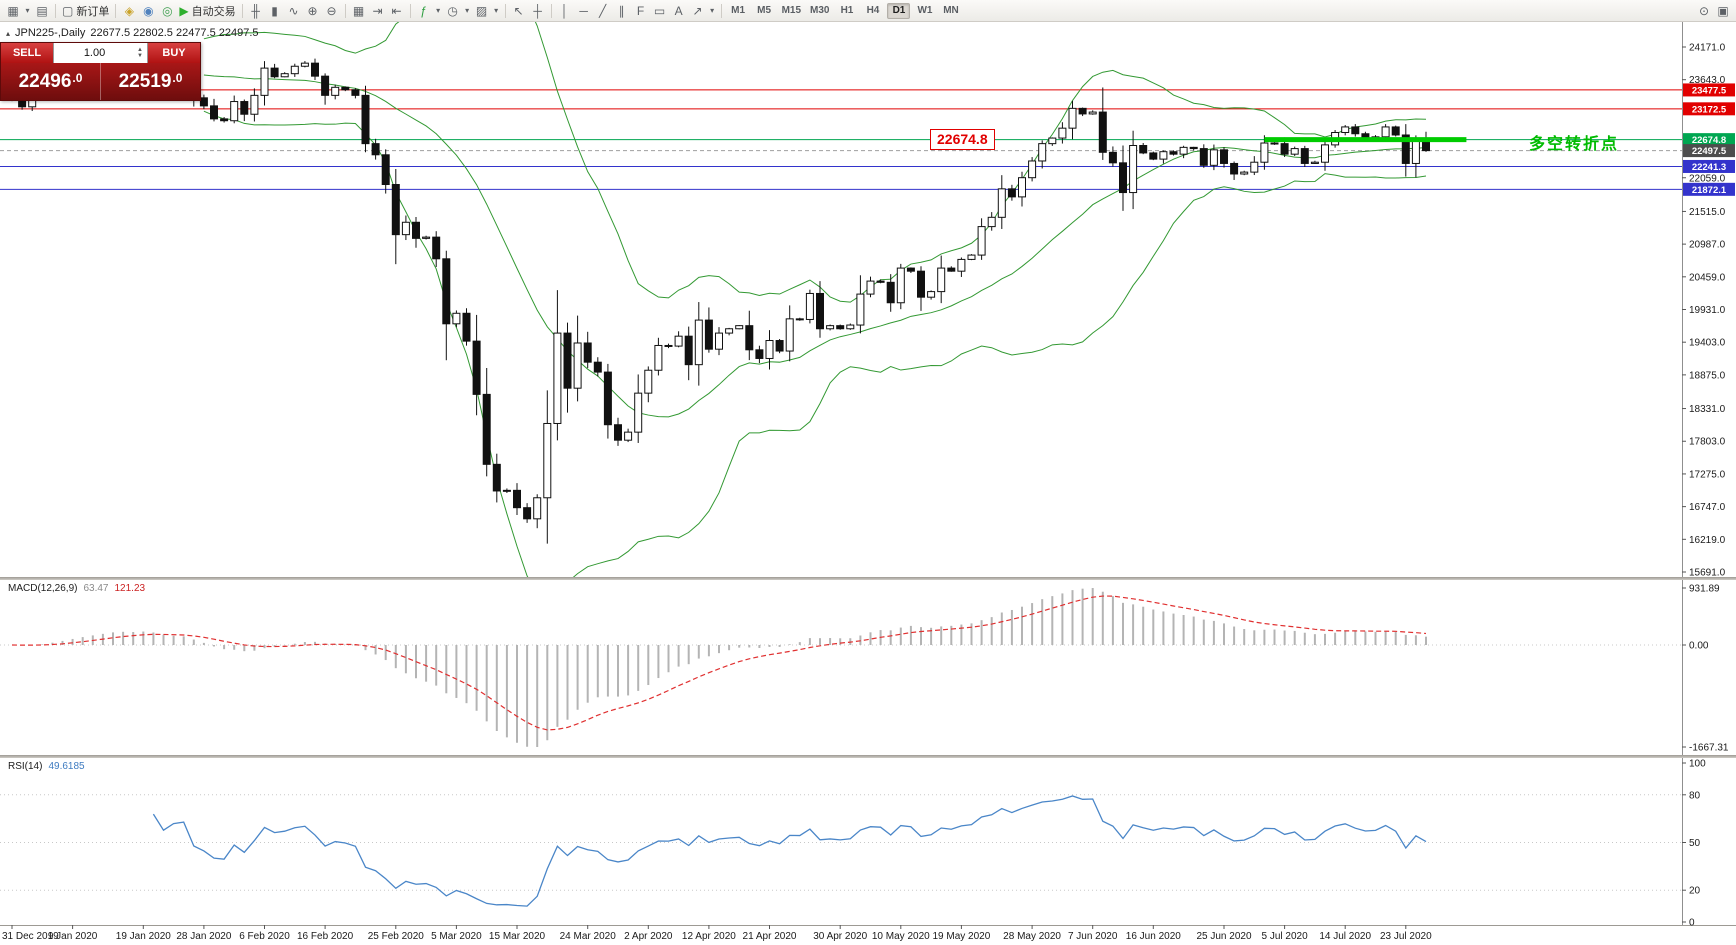  What do you see at coordinates (847, 10) in the screenshot?
I see `timeframe-button-H1: H1` at bounding box center [847, 10].